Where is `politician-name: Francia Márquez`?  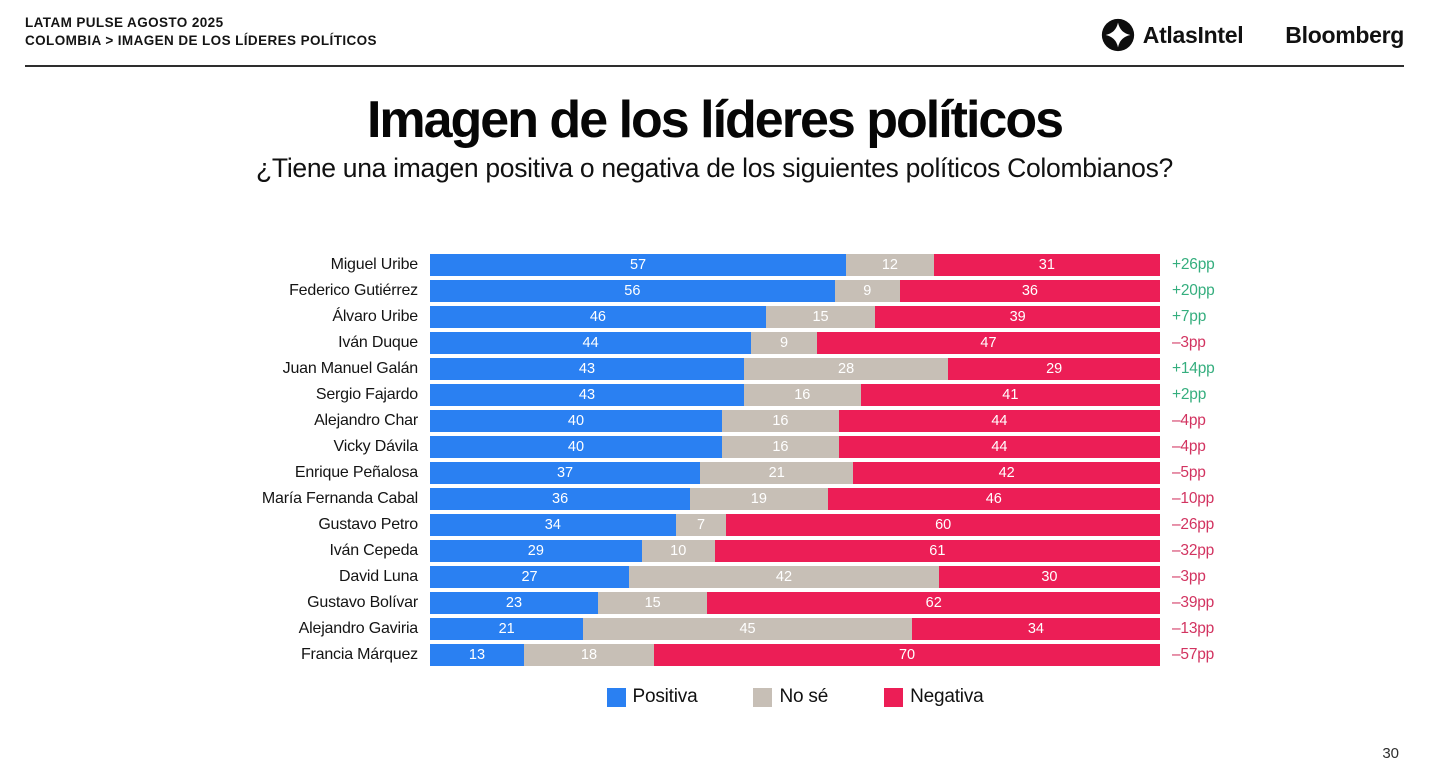
politician-name: Francia Márquez is located at coordinates (359, 654).